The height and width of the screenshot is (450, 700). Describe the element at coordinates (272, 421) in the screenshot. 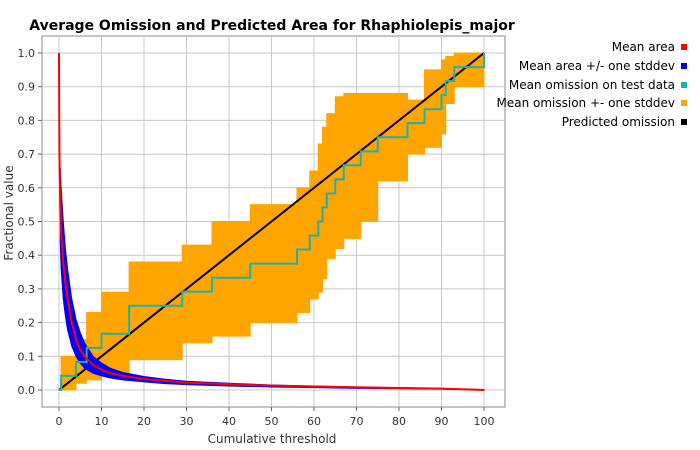

I see `x-tick-label: 50` at that location.